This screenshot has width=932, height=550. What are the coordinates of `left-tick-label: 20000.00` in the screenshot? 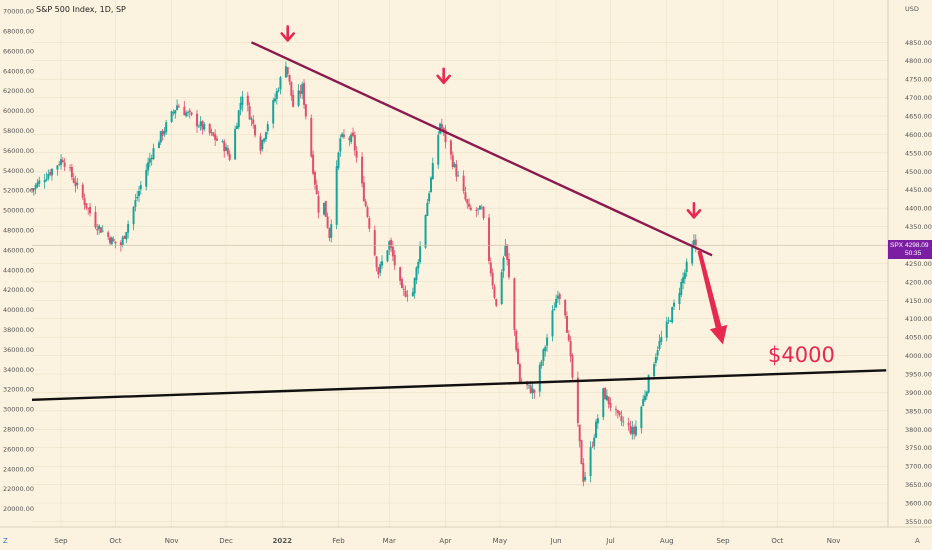 It's located at (18, 509).